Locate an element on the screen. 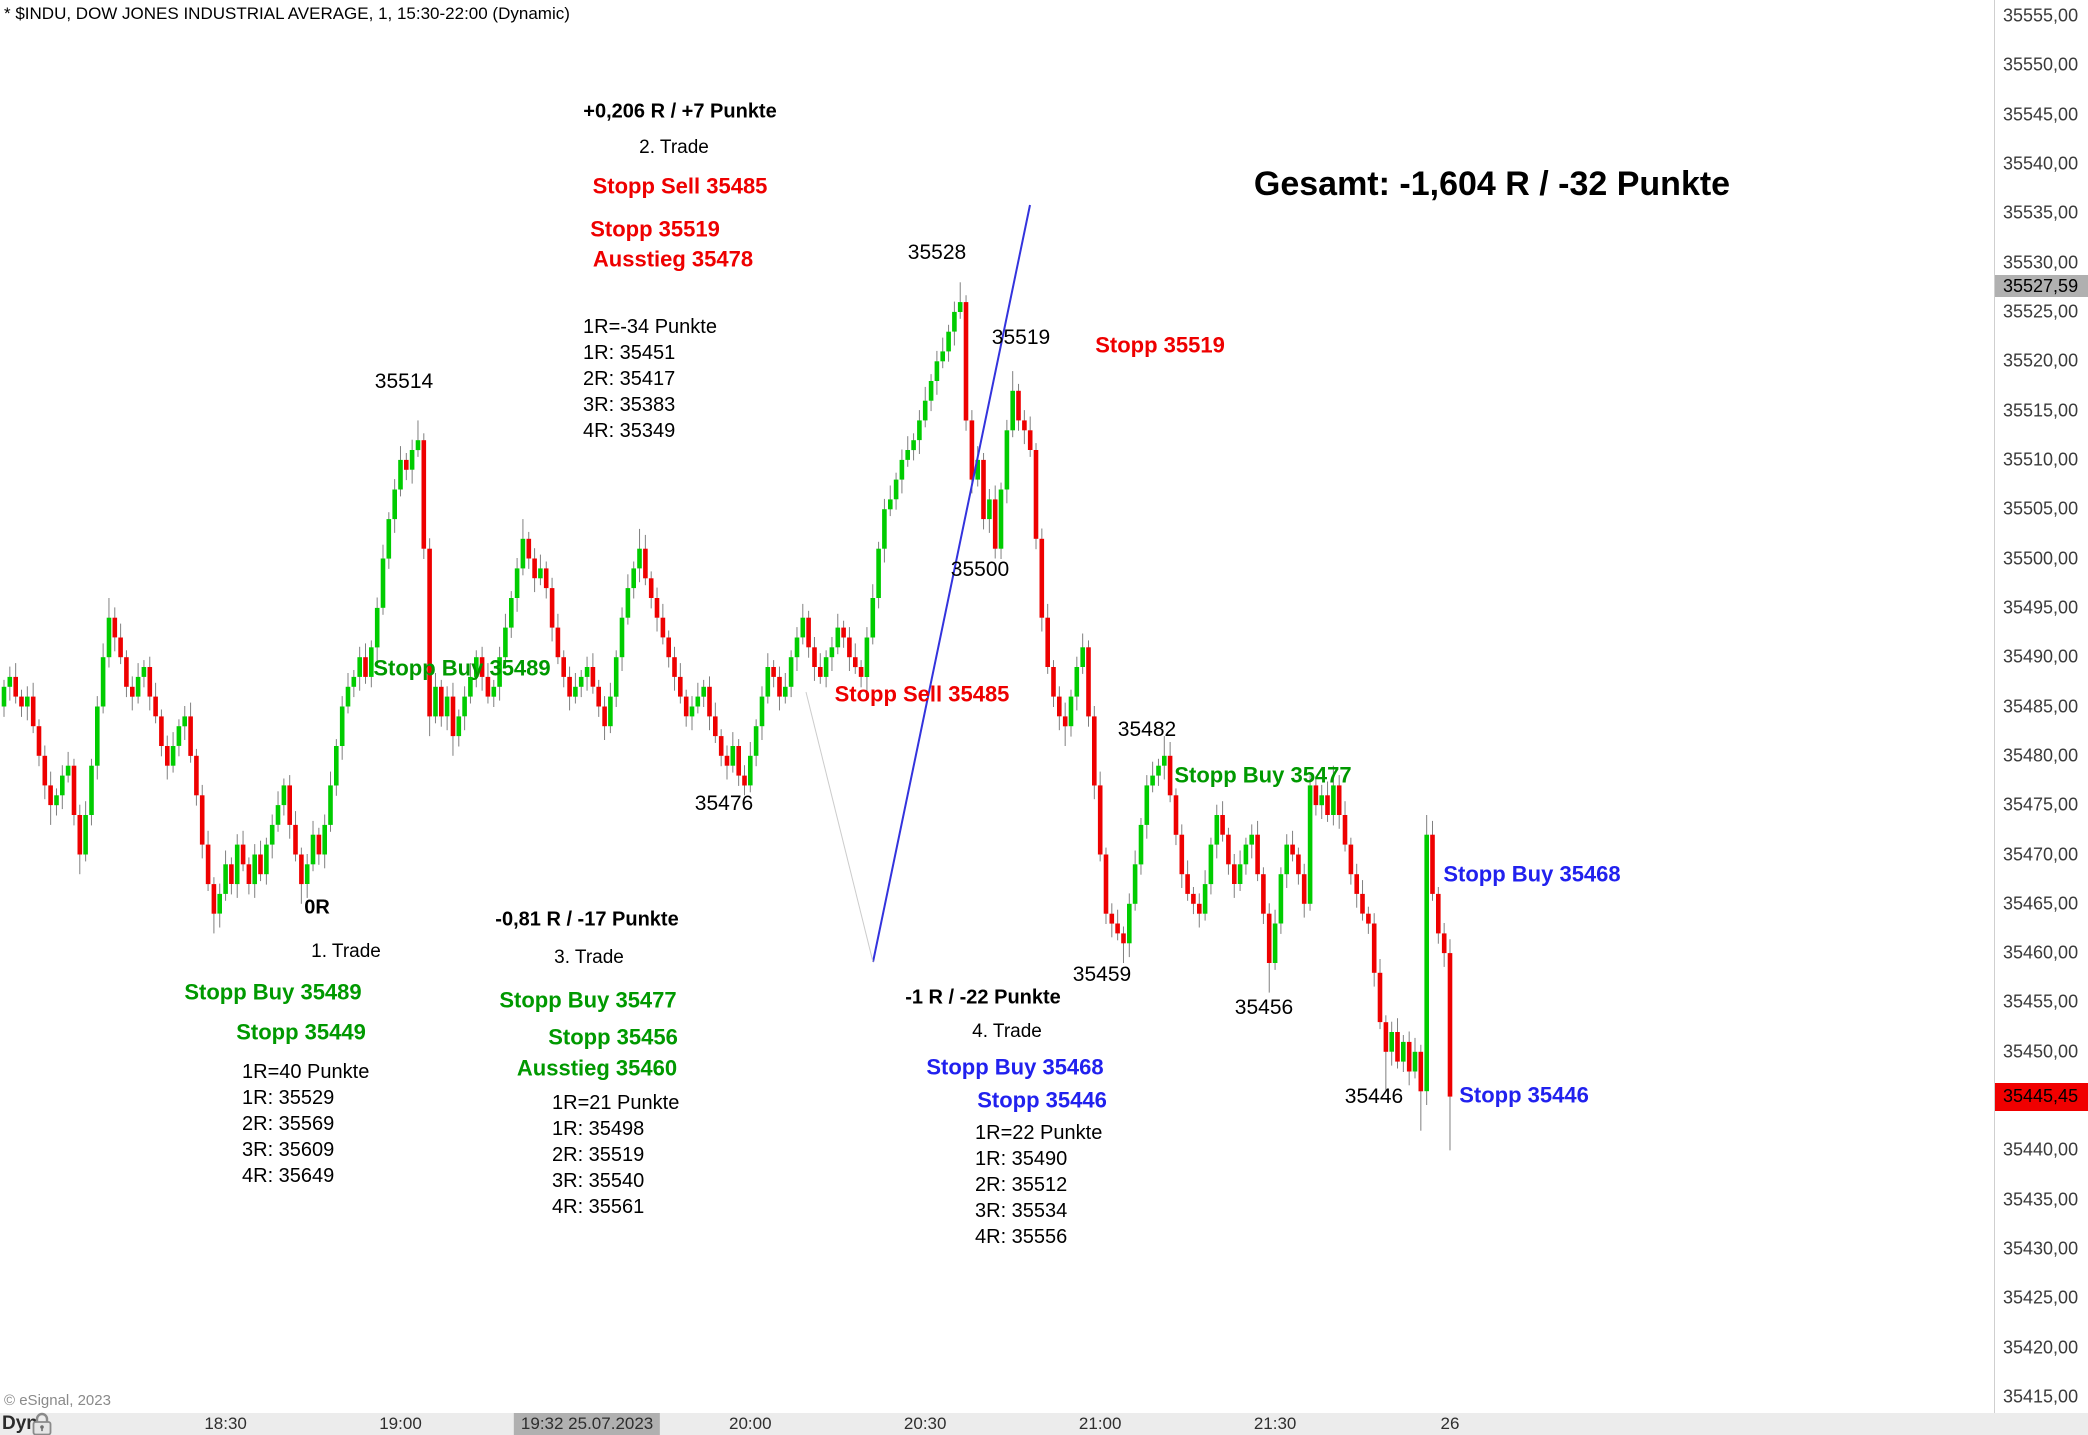  time-tick: 21:30 is located at coordinates (1275, 1423).